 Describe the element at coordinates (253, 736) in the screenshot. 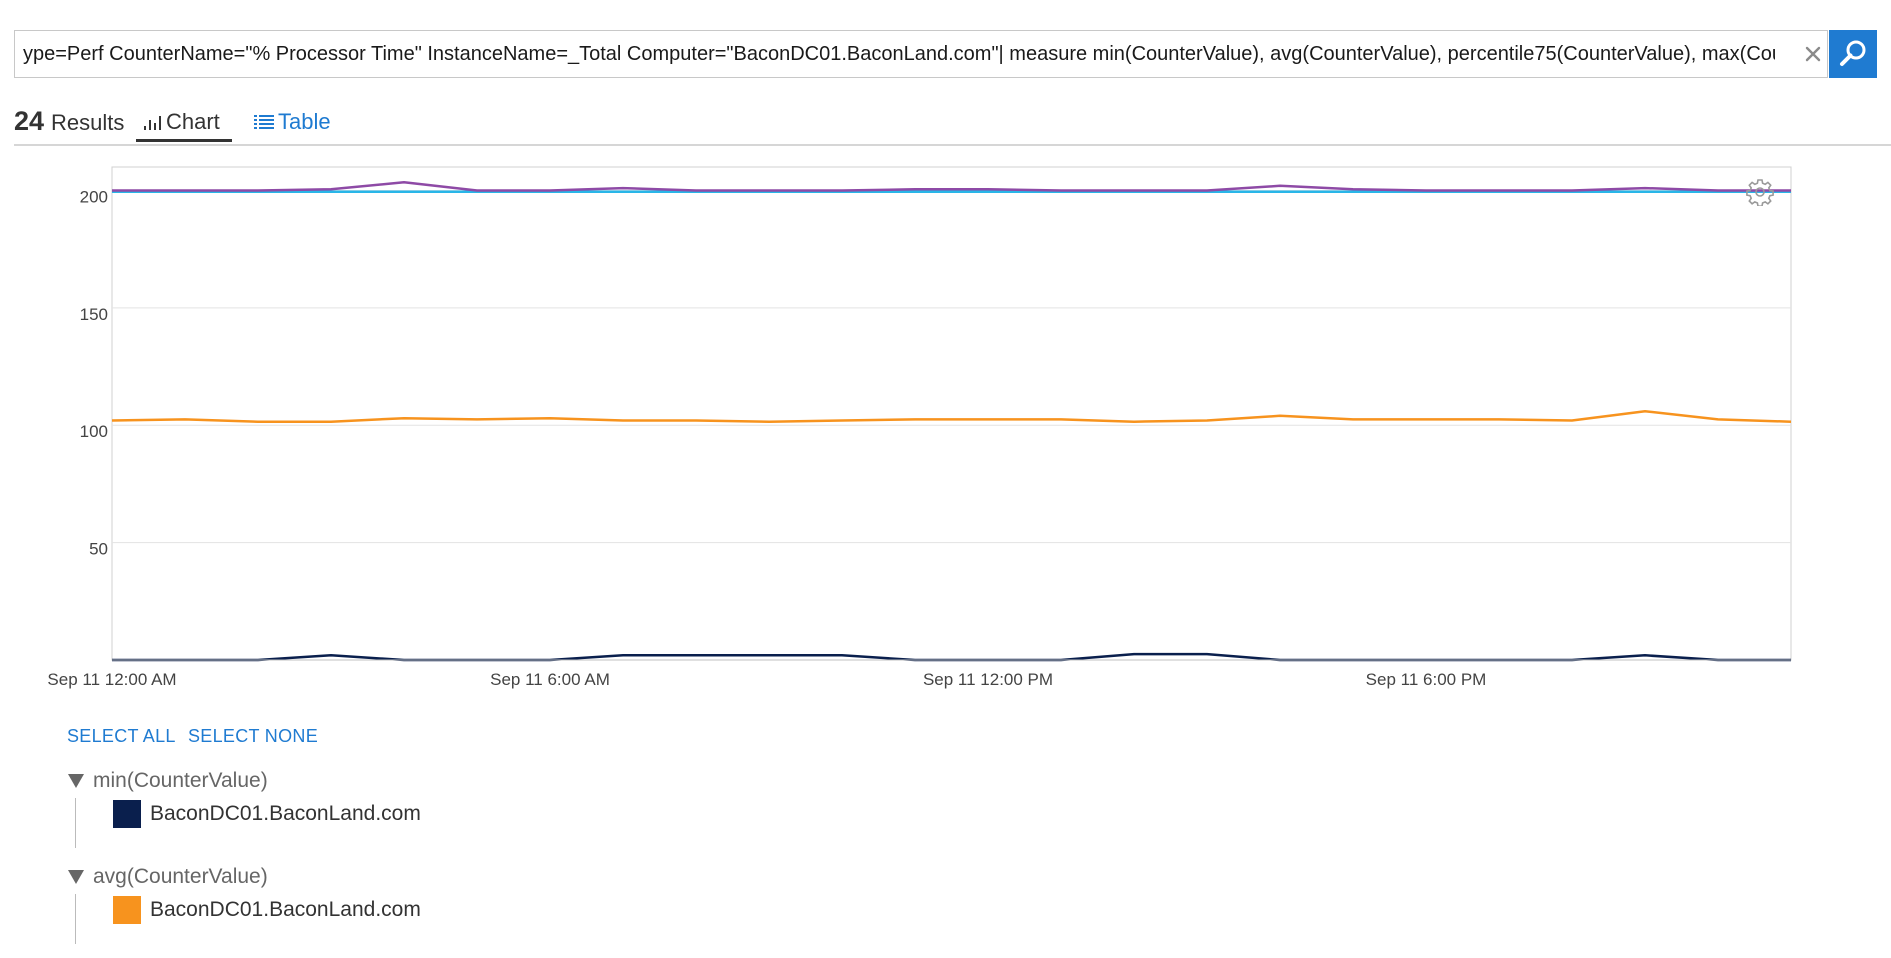

I see `select-none-link: SELECT NONE` at that location.